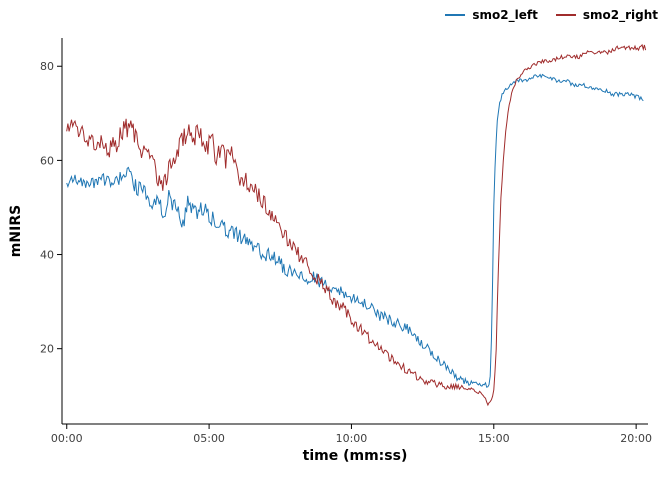 Image resolution: width=672 pixels, height=480 pixels. I want to click on x-tick-label: 00:00, so click(67, 438).